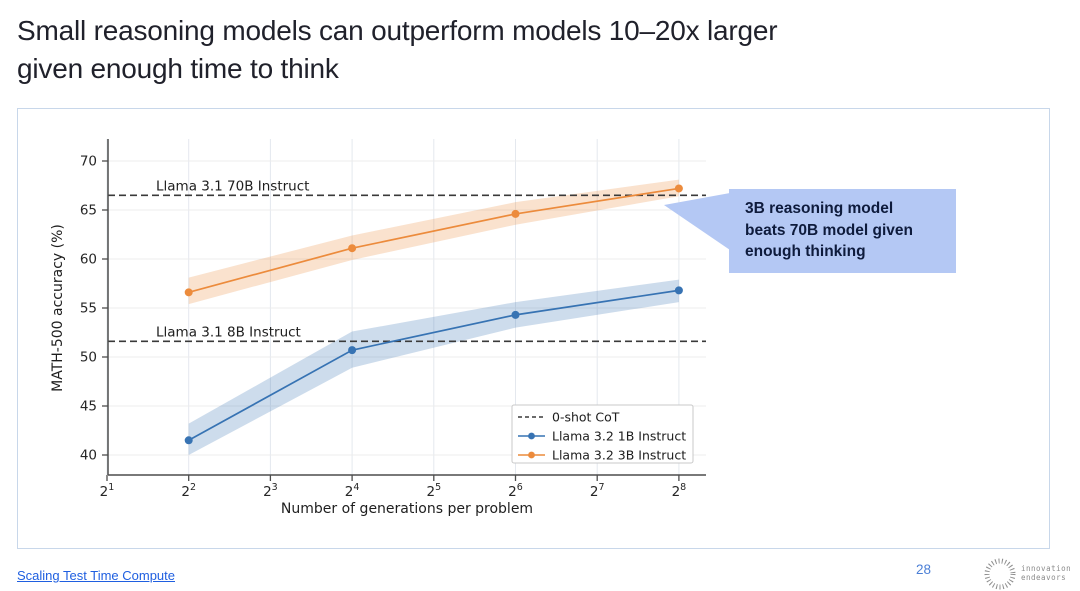 This screenshot has height=591, width=1080. What do you see at coordinates (88, 211) in the screenshot?
I see `y-tick-label: 65` at bounding box center [88, 211].